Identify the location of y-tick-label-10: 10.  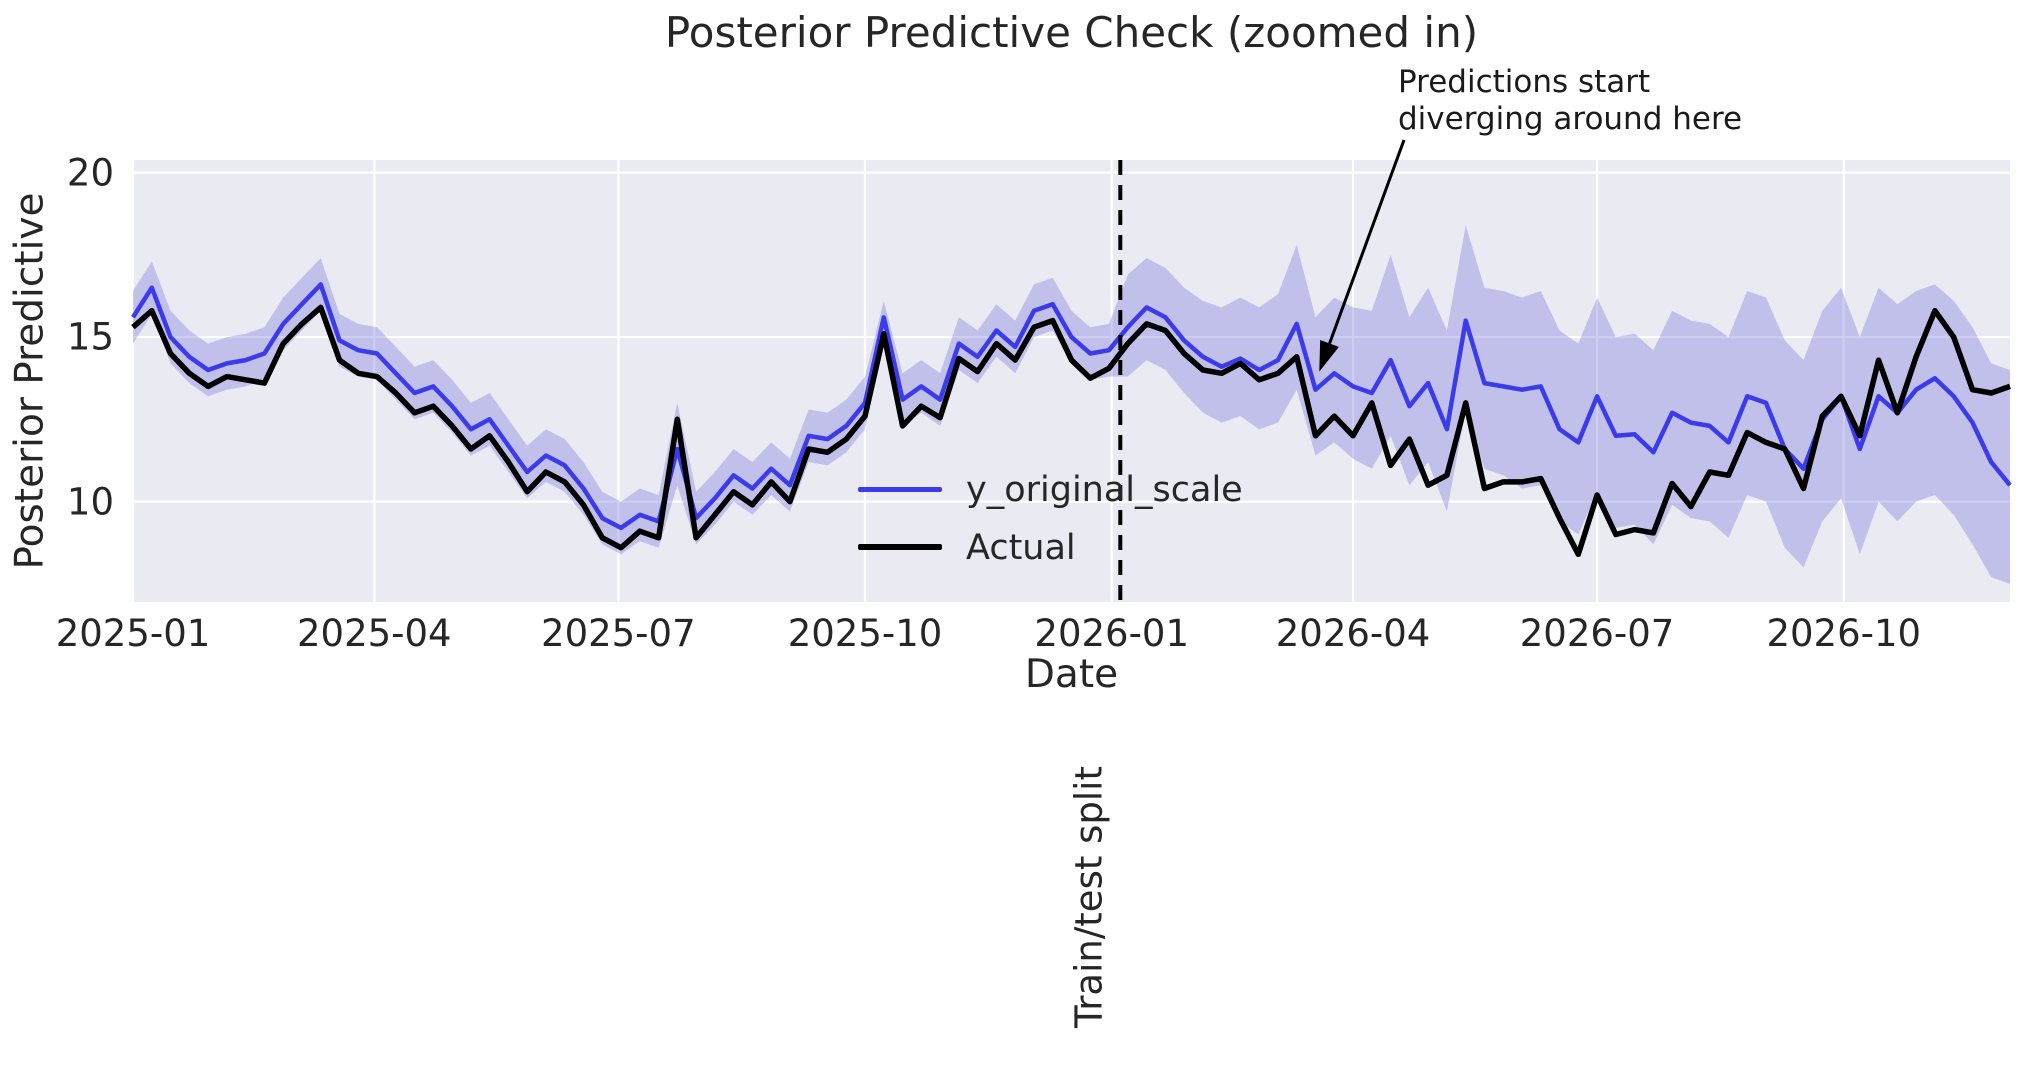
(90, 502).